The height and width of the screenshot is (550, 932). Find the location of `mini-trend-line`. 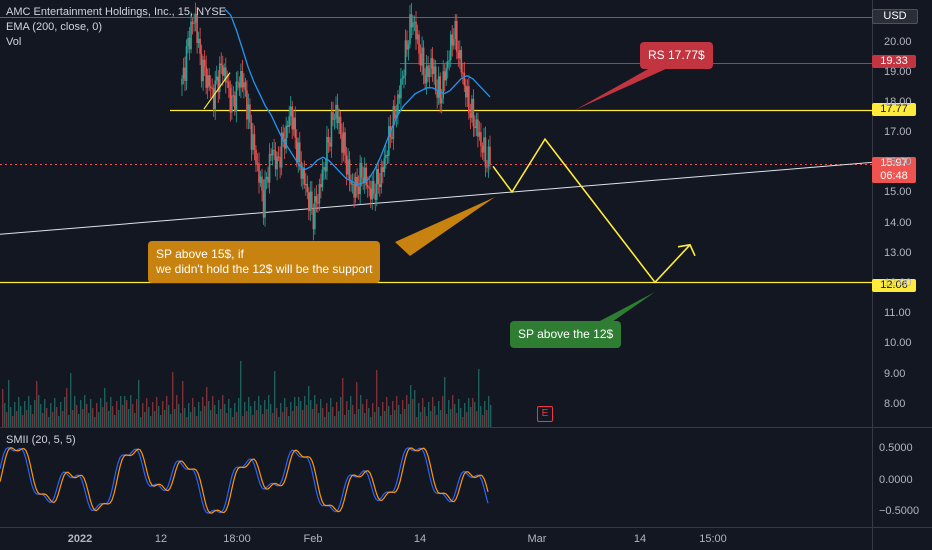

mini-trend-line is located at coordinates (217, 91).